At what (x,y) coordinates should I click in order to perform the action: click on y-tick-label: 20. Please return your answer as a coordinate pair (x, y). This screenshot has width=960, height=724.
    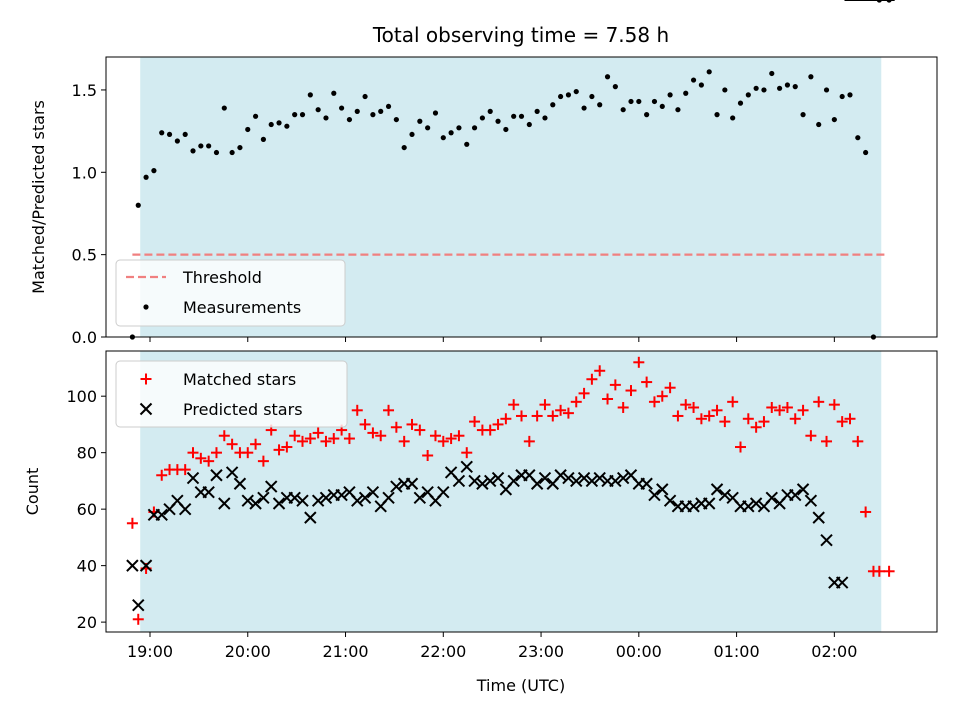
    Looking at the image, I should click on (87, 622).